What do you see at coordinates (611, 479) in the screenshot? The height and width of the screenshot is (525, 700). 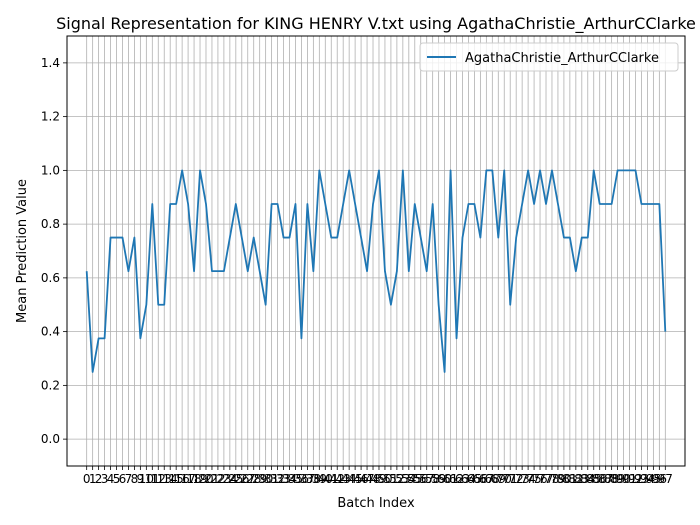 I see `x-tick-label: 88` at bounding box center [611, 479].